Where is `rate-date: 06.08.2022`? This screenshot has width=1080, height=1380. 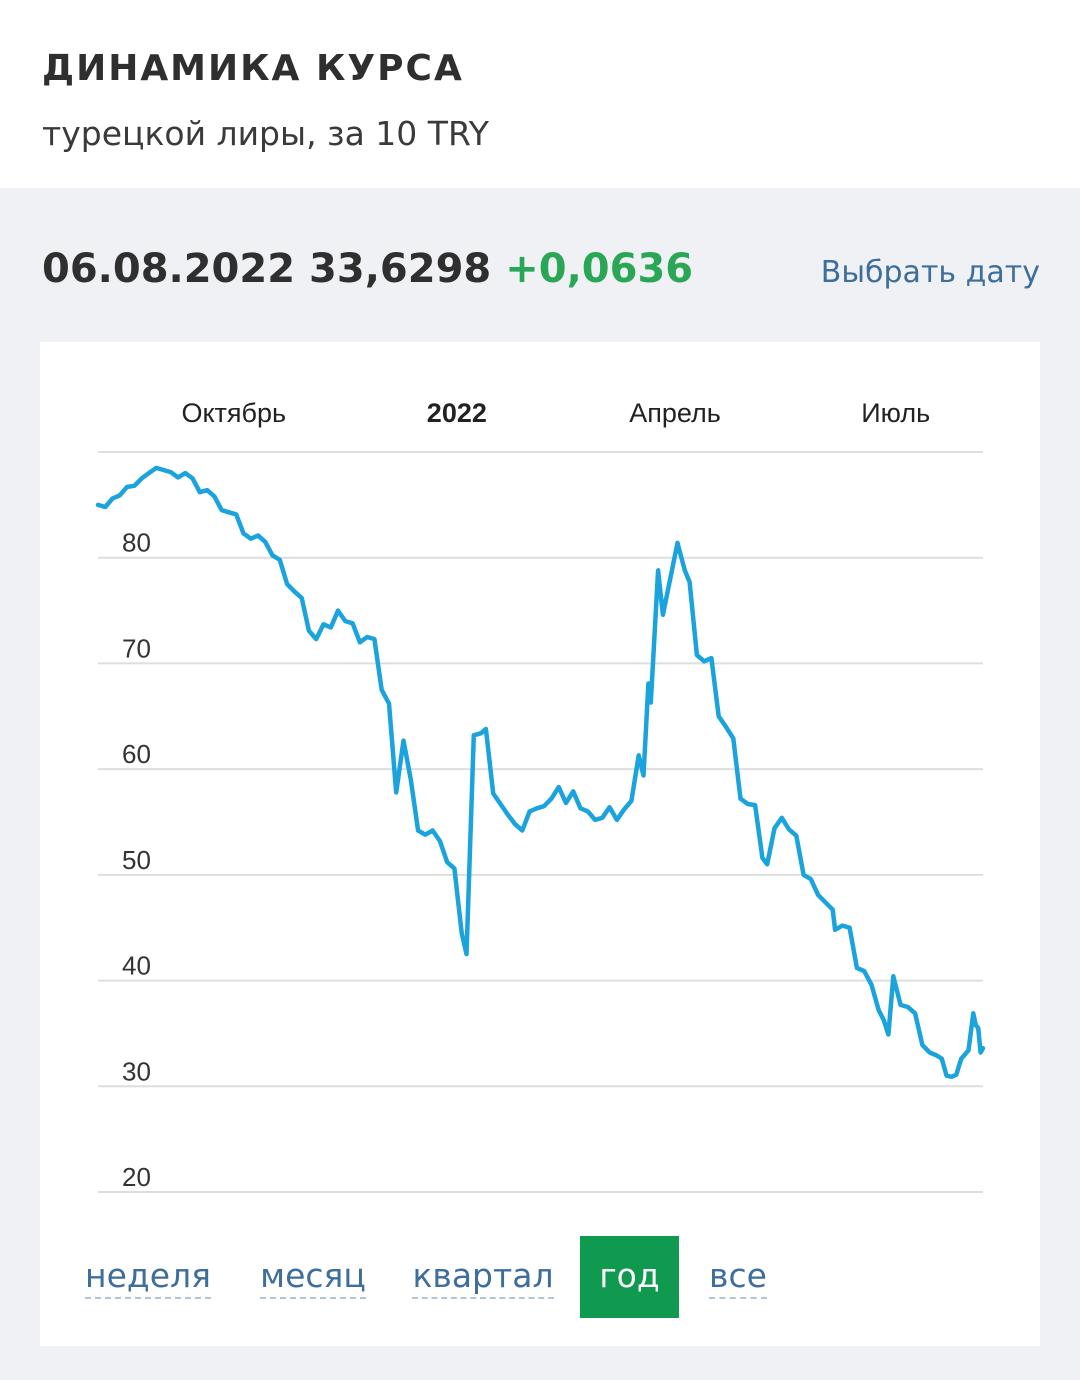
rate-date: 06.08.2022 is located at coordinates (169, 269).